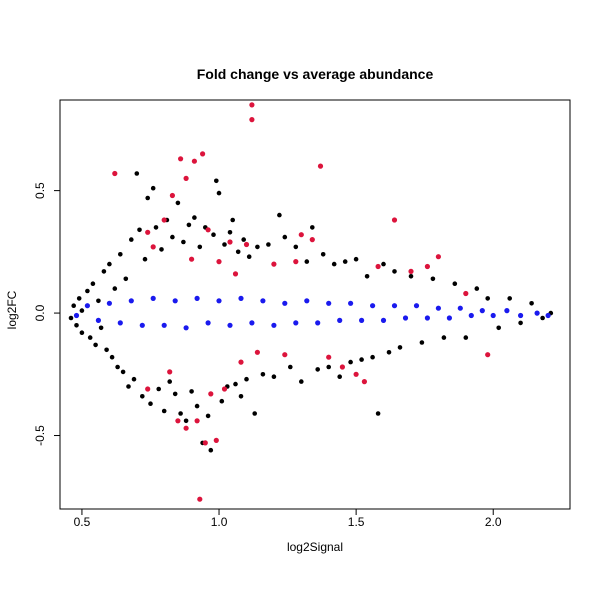 Image resolution: width=600 pixels, height=600 pixels. I want to click on y-axis: -0.5 0.0 0.5, so click(47, 314).